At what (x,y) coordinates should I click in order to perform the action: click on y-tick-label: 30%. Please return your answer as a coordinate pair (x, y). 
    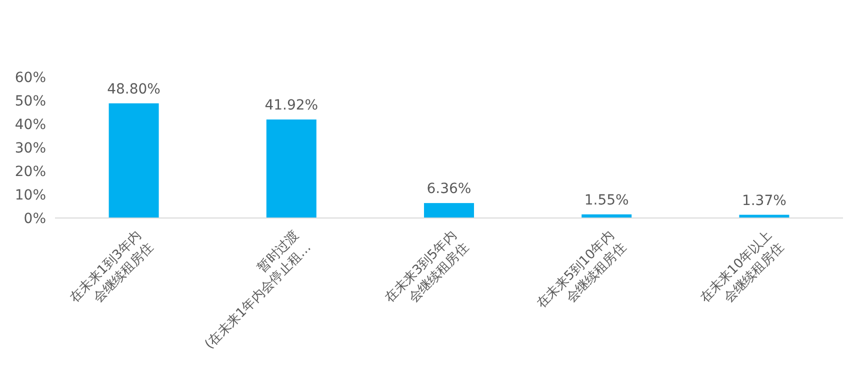
    Looking at the image, I should click on (30, 148).